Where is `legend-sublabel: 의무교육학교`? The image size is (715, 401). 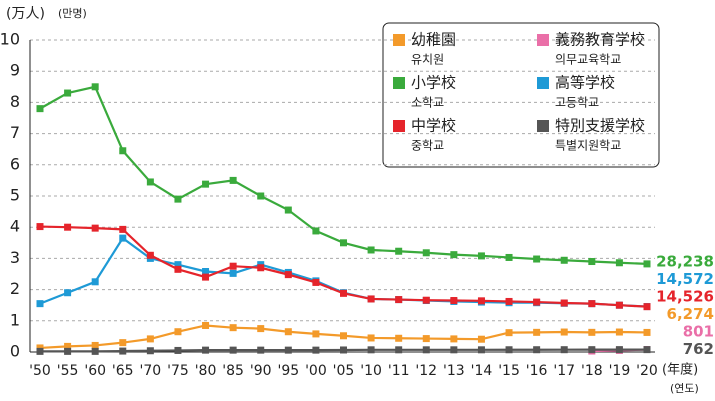
legend-sublabel: 의무교육학교 is located at coordinates (588, 60).